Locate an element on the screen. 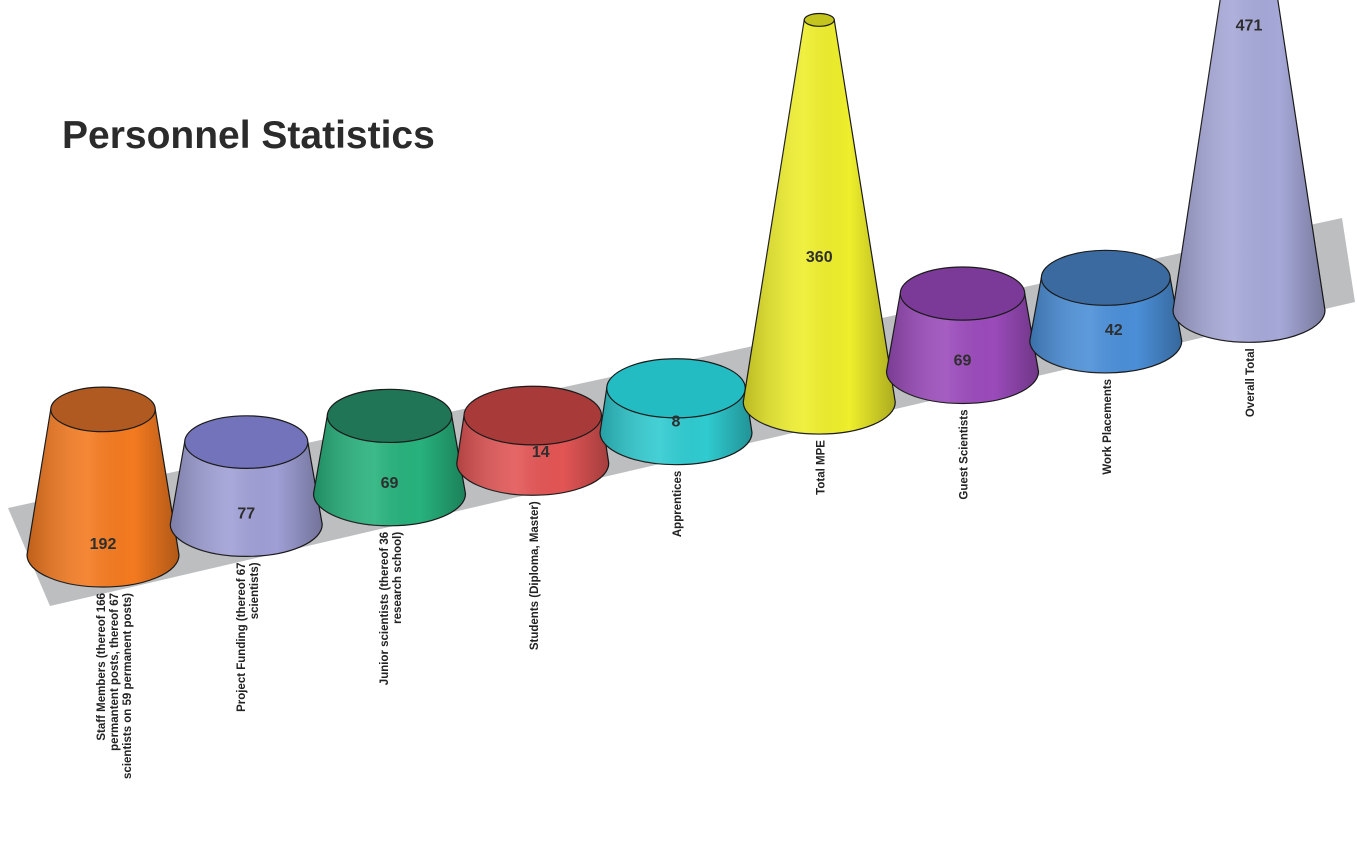 The image size is (1357, 852). category-label: Total MPE is located at coordinates (821, 467).